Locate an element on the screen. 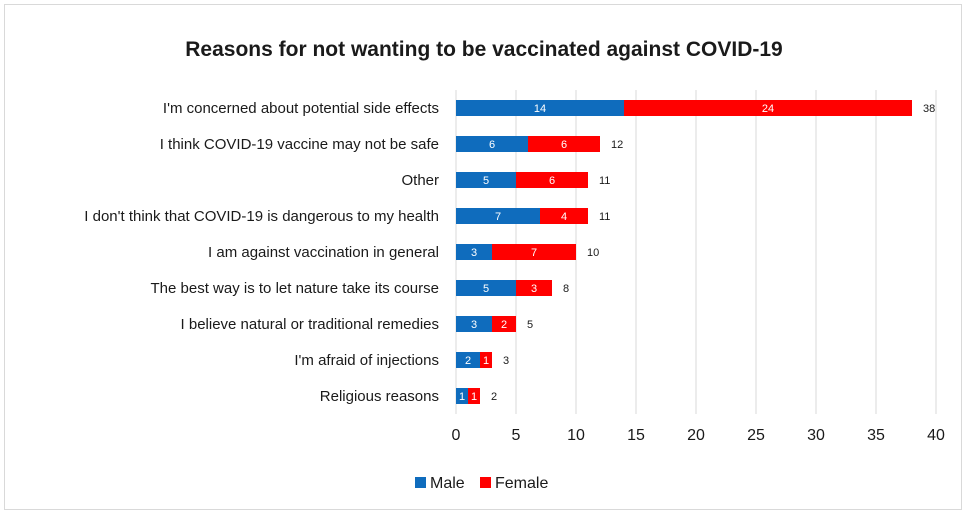 Image resolution: width=968 pixels, height=514 pixels. category-label: Religious reasons is located at coordinates (379, 396).